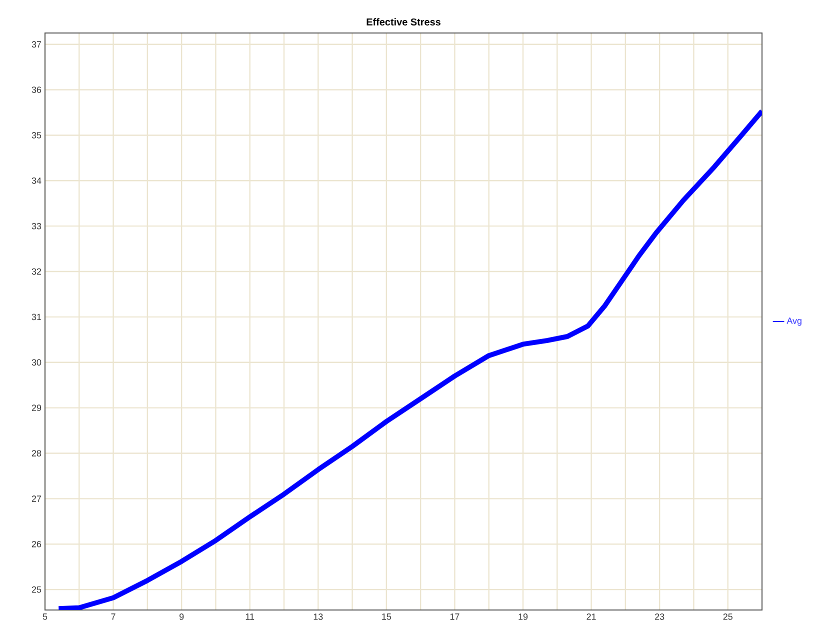 The height and width of the screenshot is (634, 819). What do you see at coordinates (318, 617) in the screenshot?
I see `x-tick-label: 13` at bounding box center [318, 617].